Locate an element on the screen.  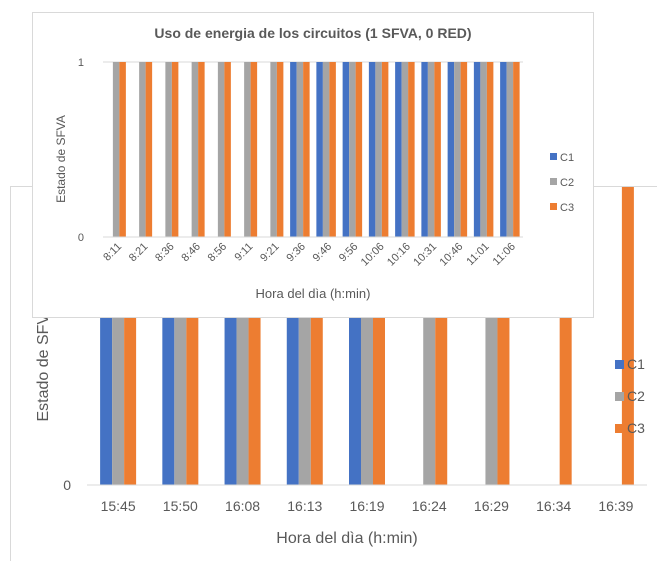
x-tick-label: 16:19 is located at coordinates (366, 506).